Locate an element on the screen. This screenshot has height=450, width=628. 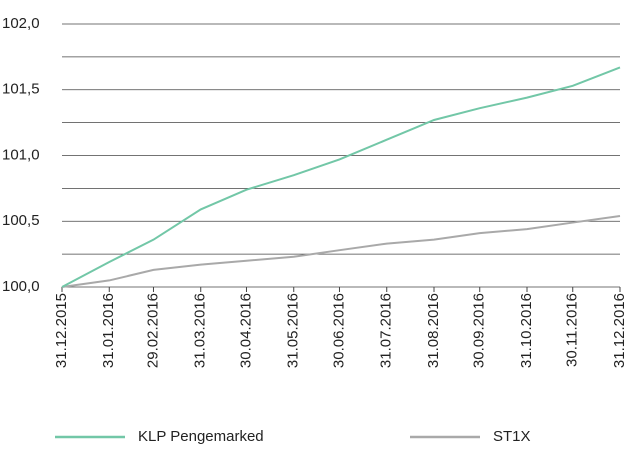
x-tick-label: 31.12.2016 is located at coordinates (619, 330).